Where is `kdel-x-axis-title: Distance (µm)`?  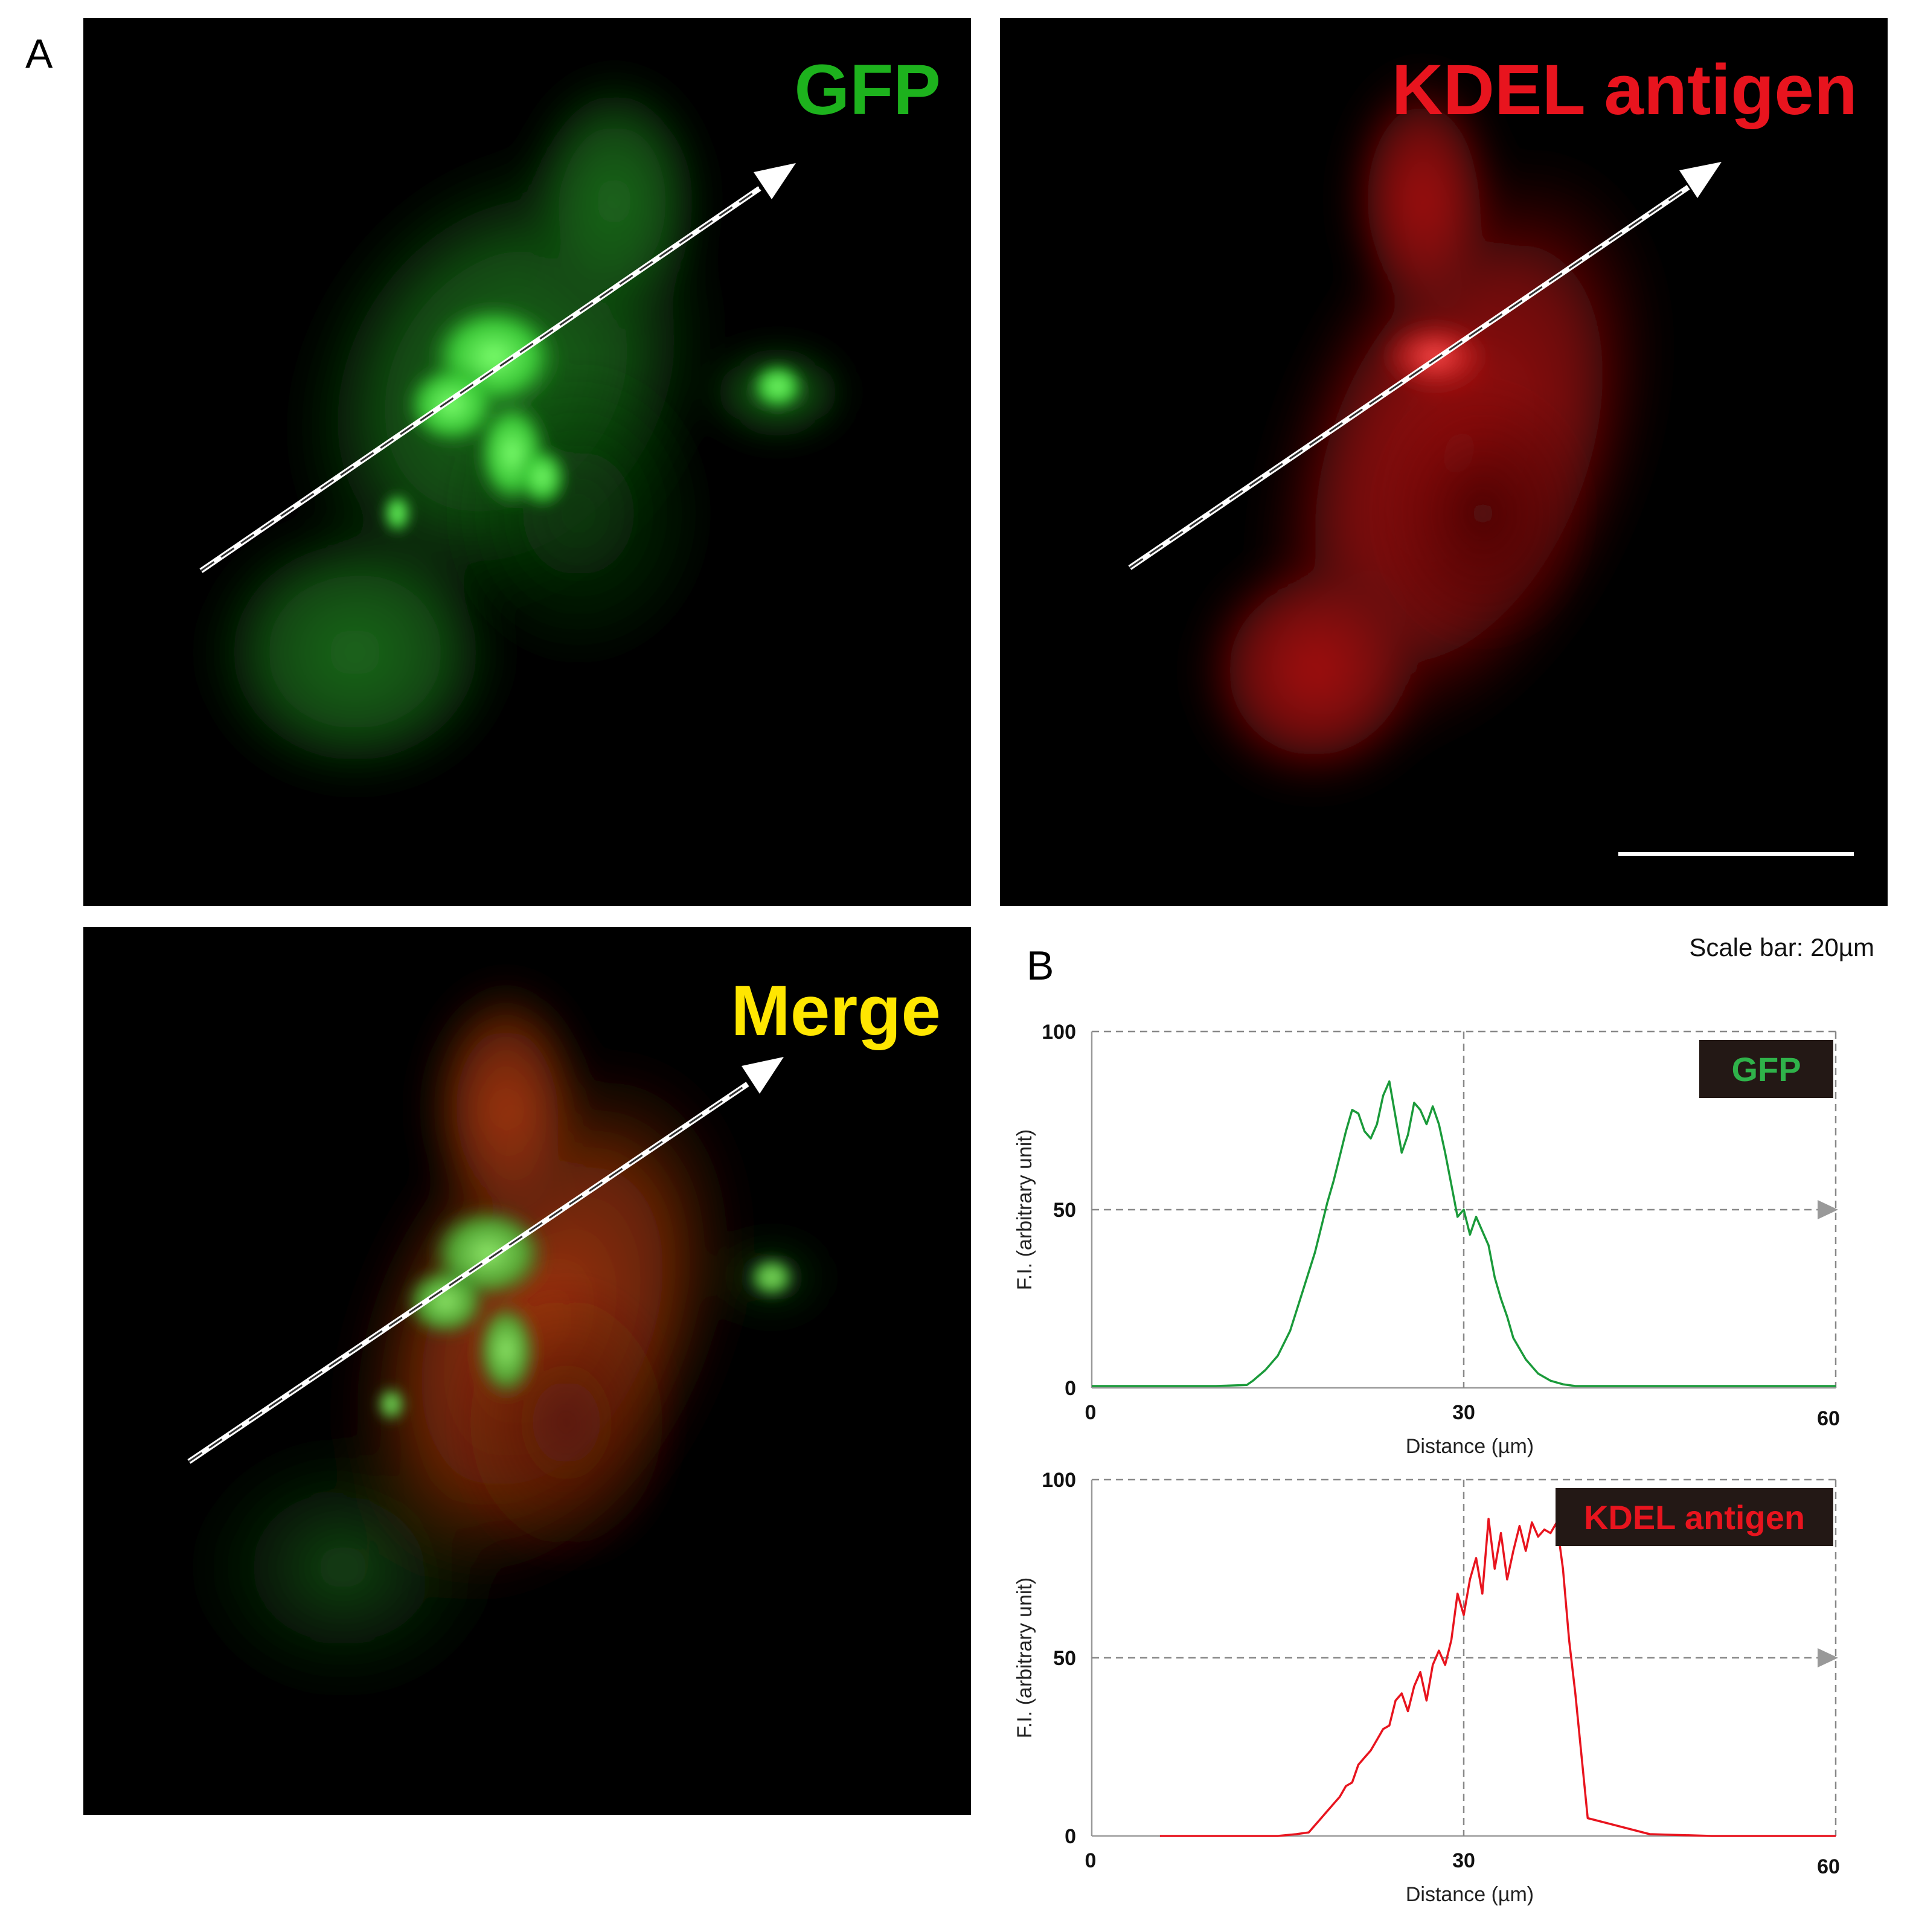
kdel-x-axis-title: Distance (µm) is located at coordinates (1470, 1894).